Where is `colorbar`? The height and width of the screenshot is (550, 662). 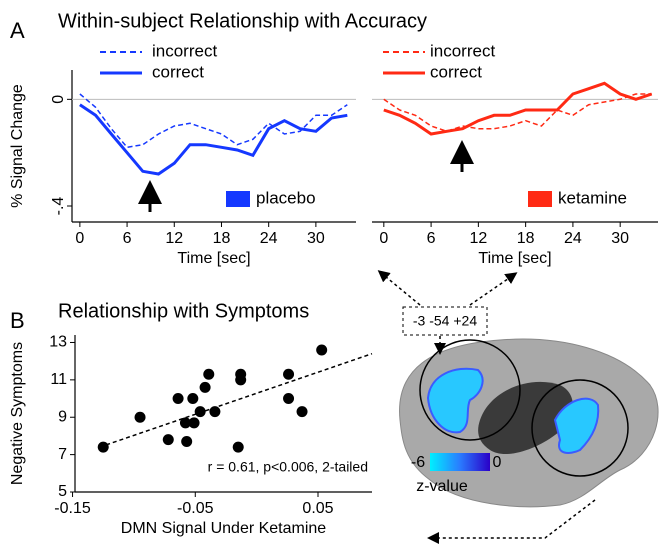 colorbar is located at coordinates (460, 462).